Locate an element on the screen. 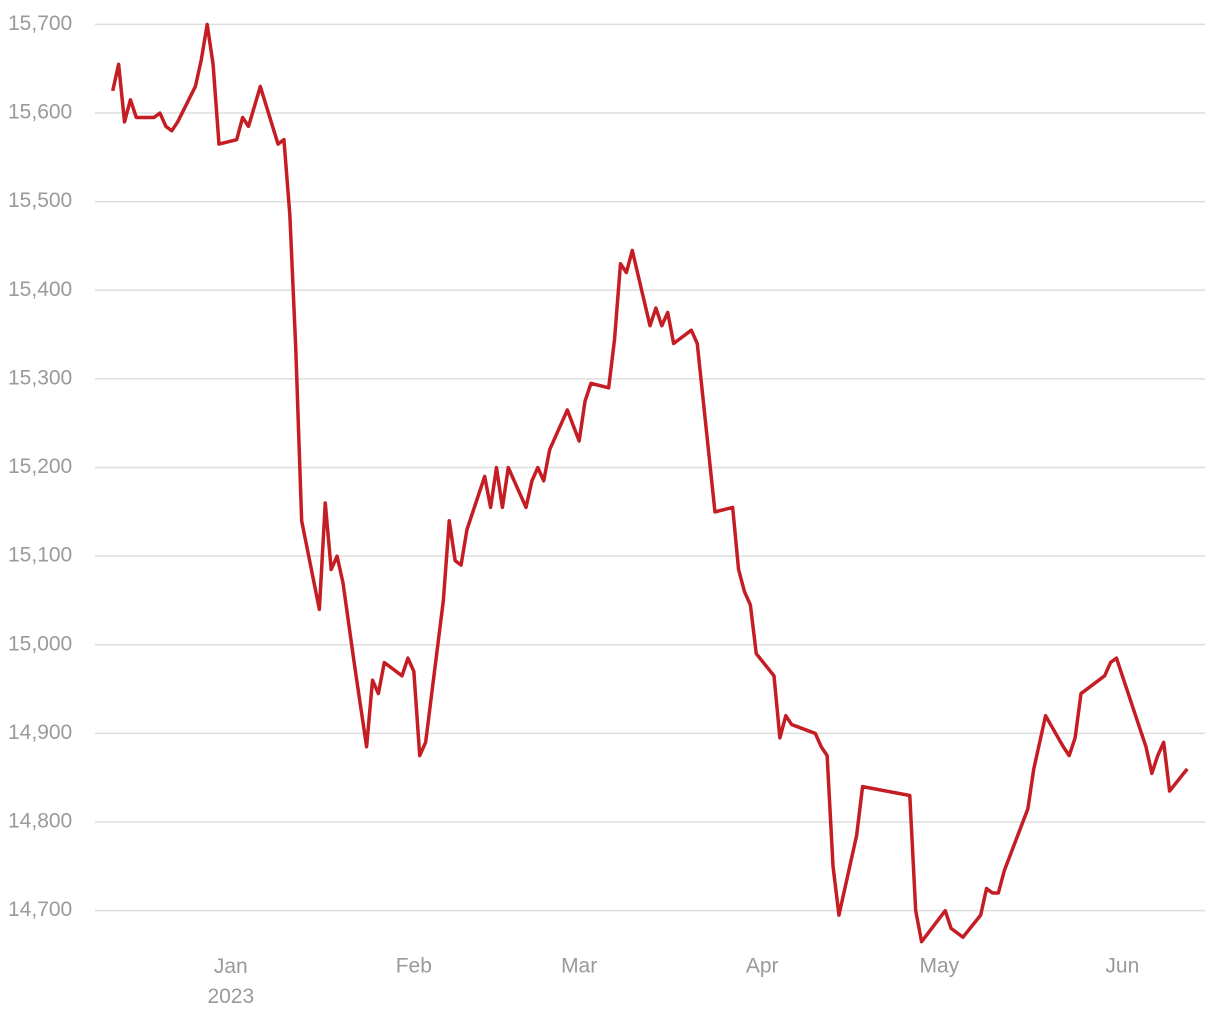 The height and width of the screenshot is (1020, 1220). y-tick-label: 15,300 is located at coordinates (40, 377).